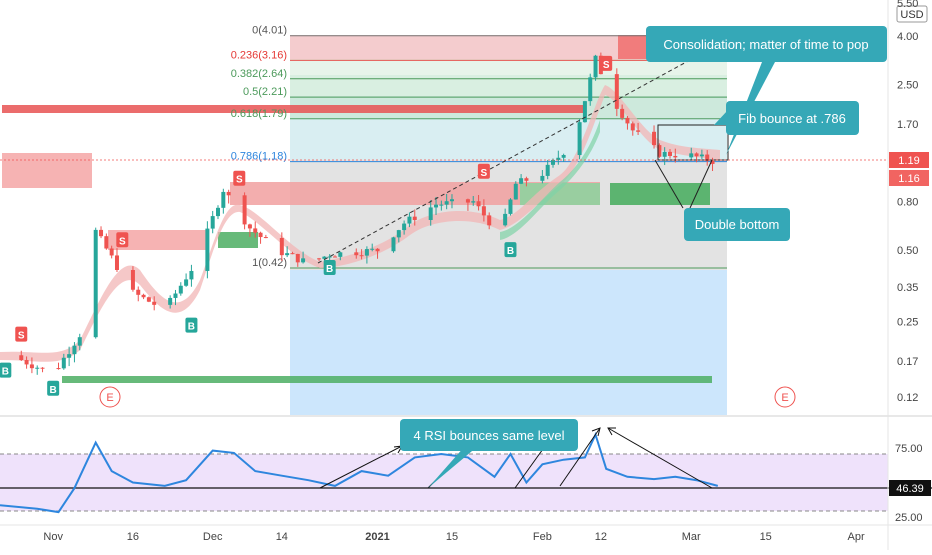 The width and height of the screenshot is (932, 555). I want to click on supply-zone-dec, so click(158, 240).